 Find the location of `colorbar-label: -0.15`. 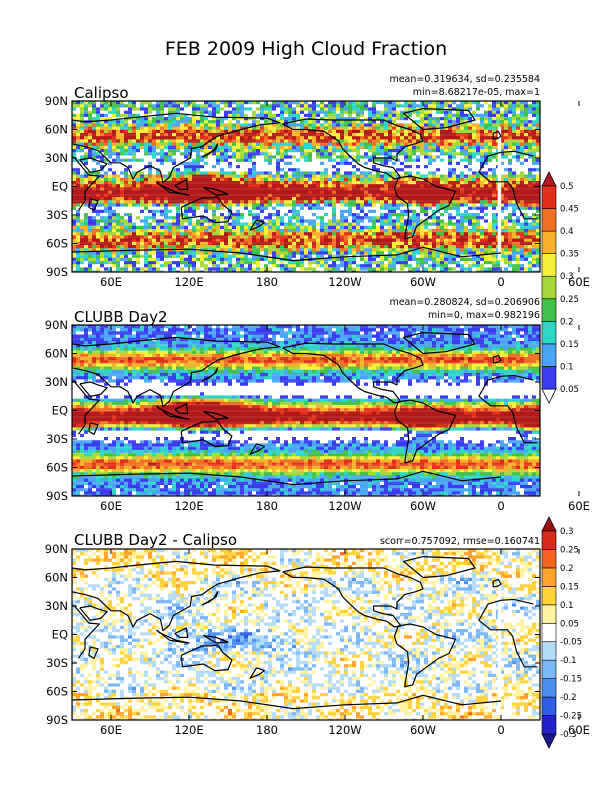

colorbar-label: -0.15 is located at coordinates (571, 680).